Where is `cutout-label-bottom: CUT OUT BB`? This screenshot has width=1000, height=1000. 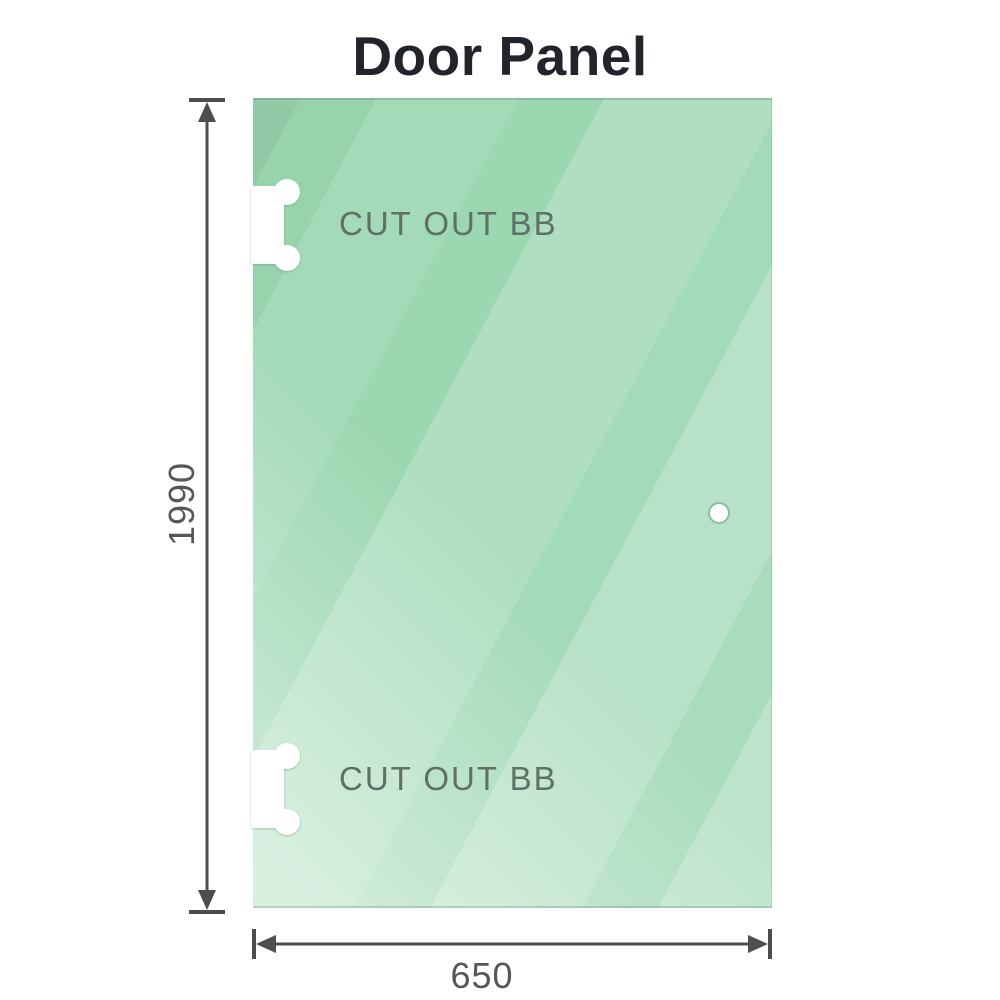 cutout-label-bottom: CUT OUT BB is located at coordinates (448, 778).